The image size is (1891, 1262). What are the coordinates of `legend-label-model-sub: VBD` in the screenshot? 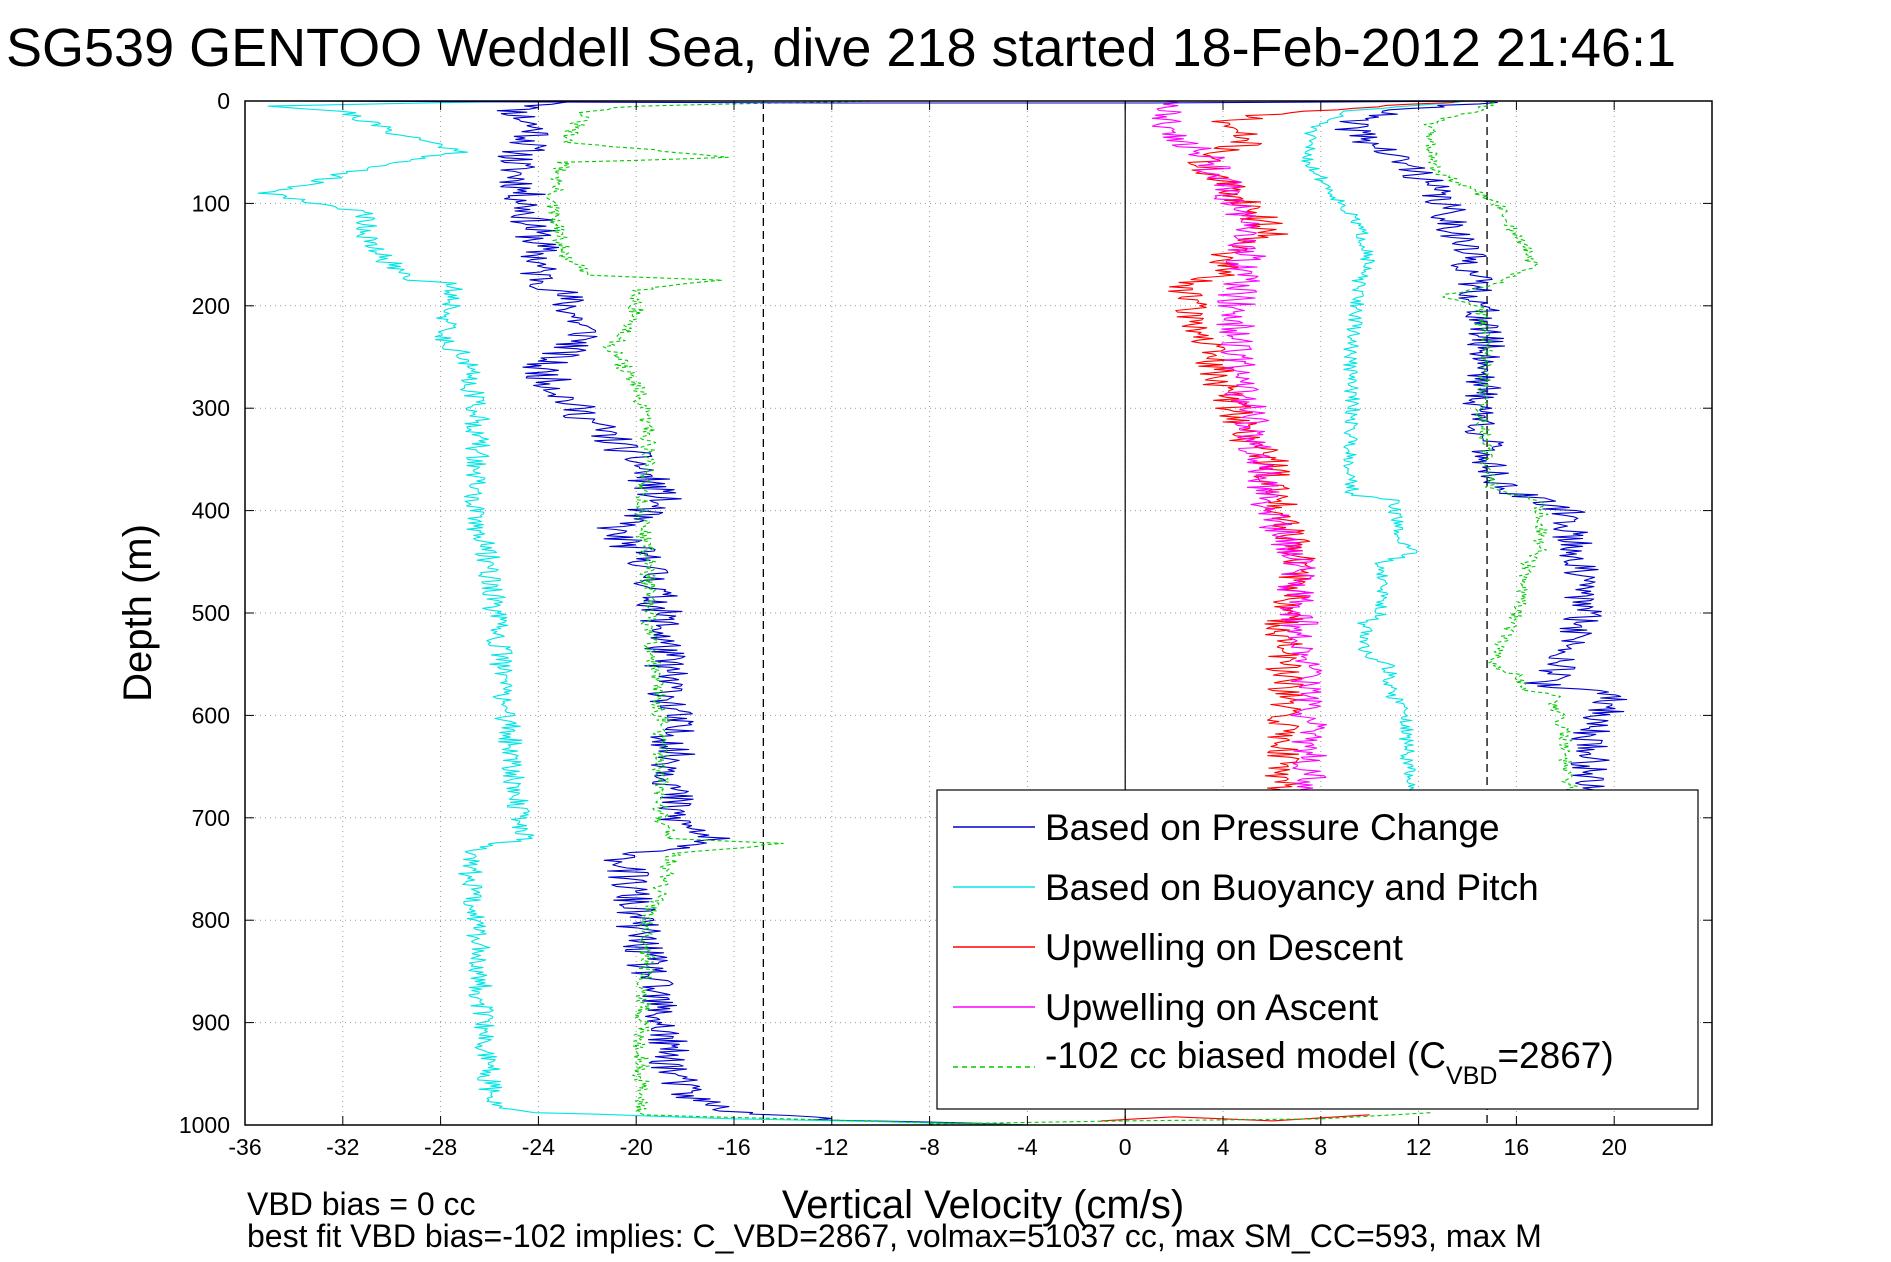 It's located at (1471, 1076).